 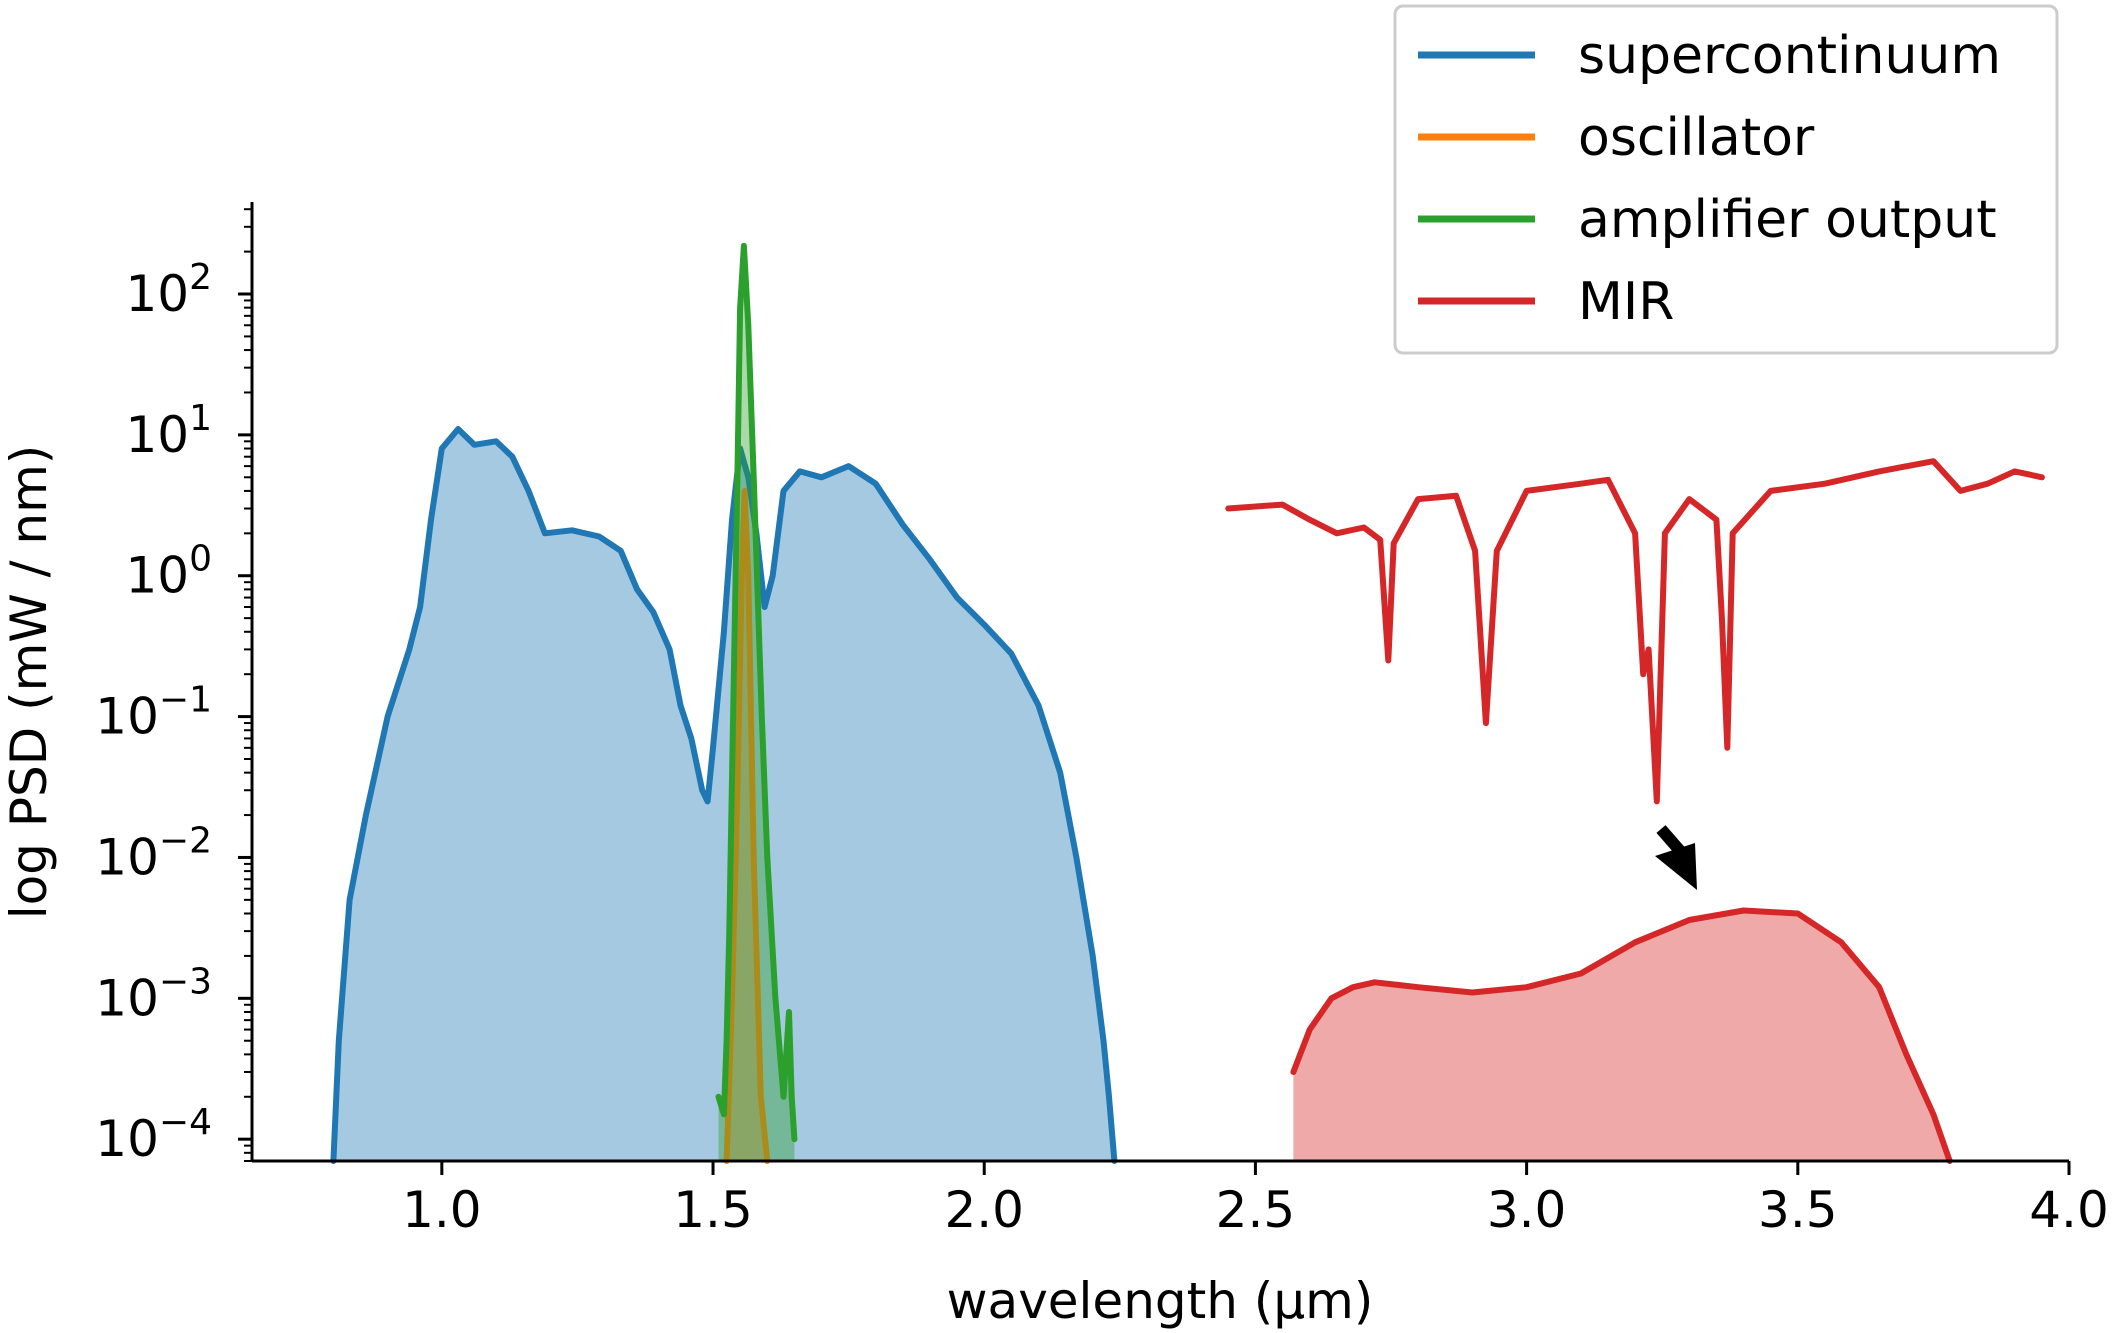 I want to click on y-axis-label: log PSD (mW / nm), so click(x=29, y=682).